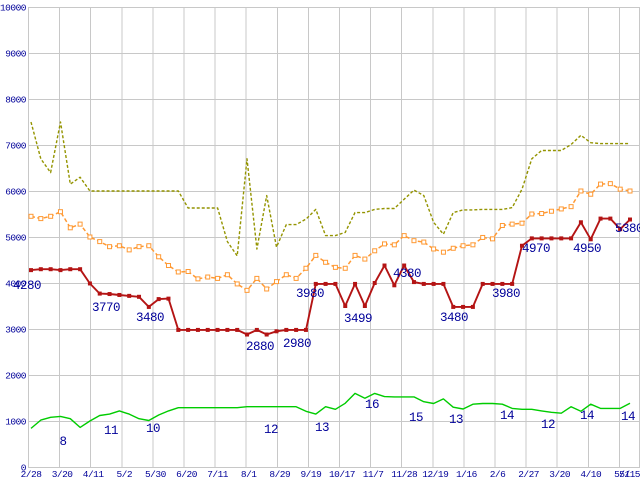 The width and height of the screenshot is (640, 480). Describe the element at coordinates (404, 474) in the screenshot. I see `x-tick-label: 11/28` at that location.